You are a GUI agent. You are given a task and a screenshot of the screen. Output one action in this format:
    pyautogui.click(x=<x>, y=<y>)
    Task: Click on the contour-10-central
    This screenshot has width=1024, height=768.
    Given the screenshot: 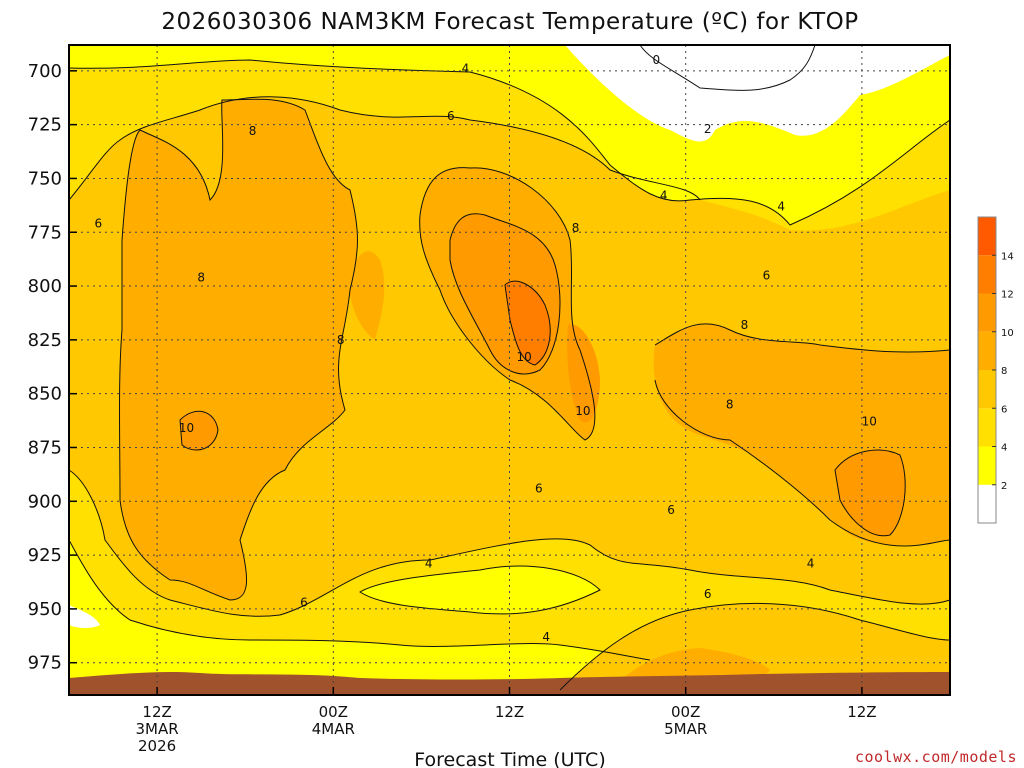 What is the action you would take?
    pyautogui.click(x=505, y=294)
    